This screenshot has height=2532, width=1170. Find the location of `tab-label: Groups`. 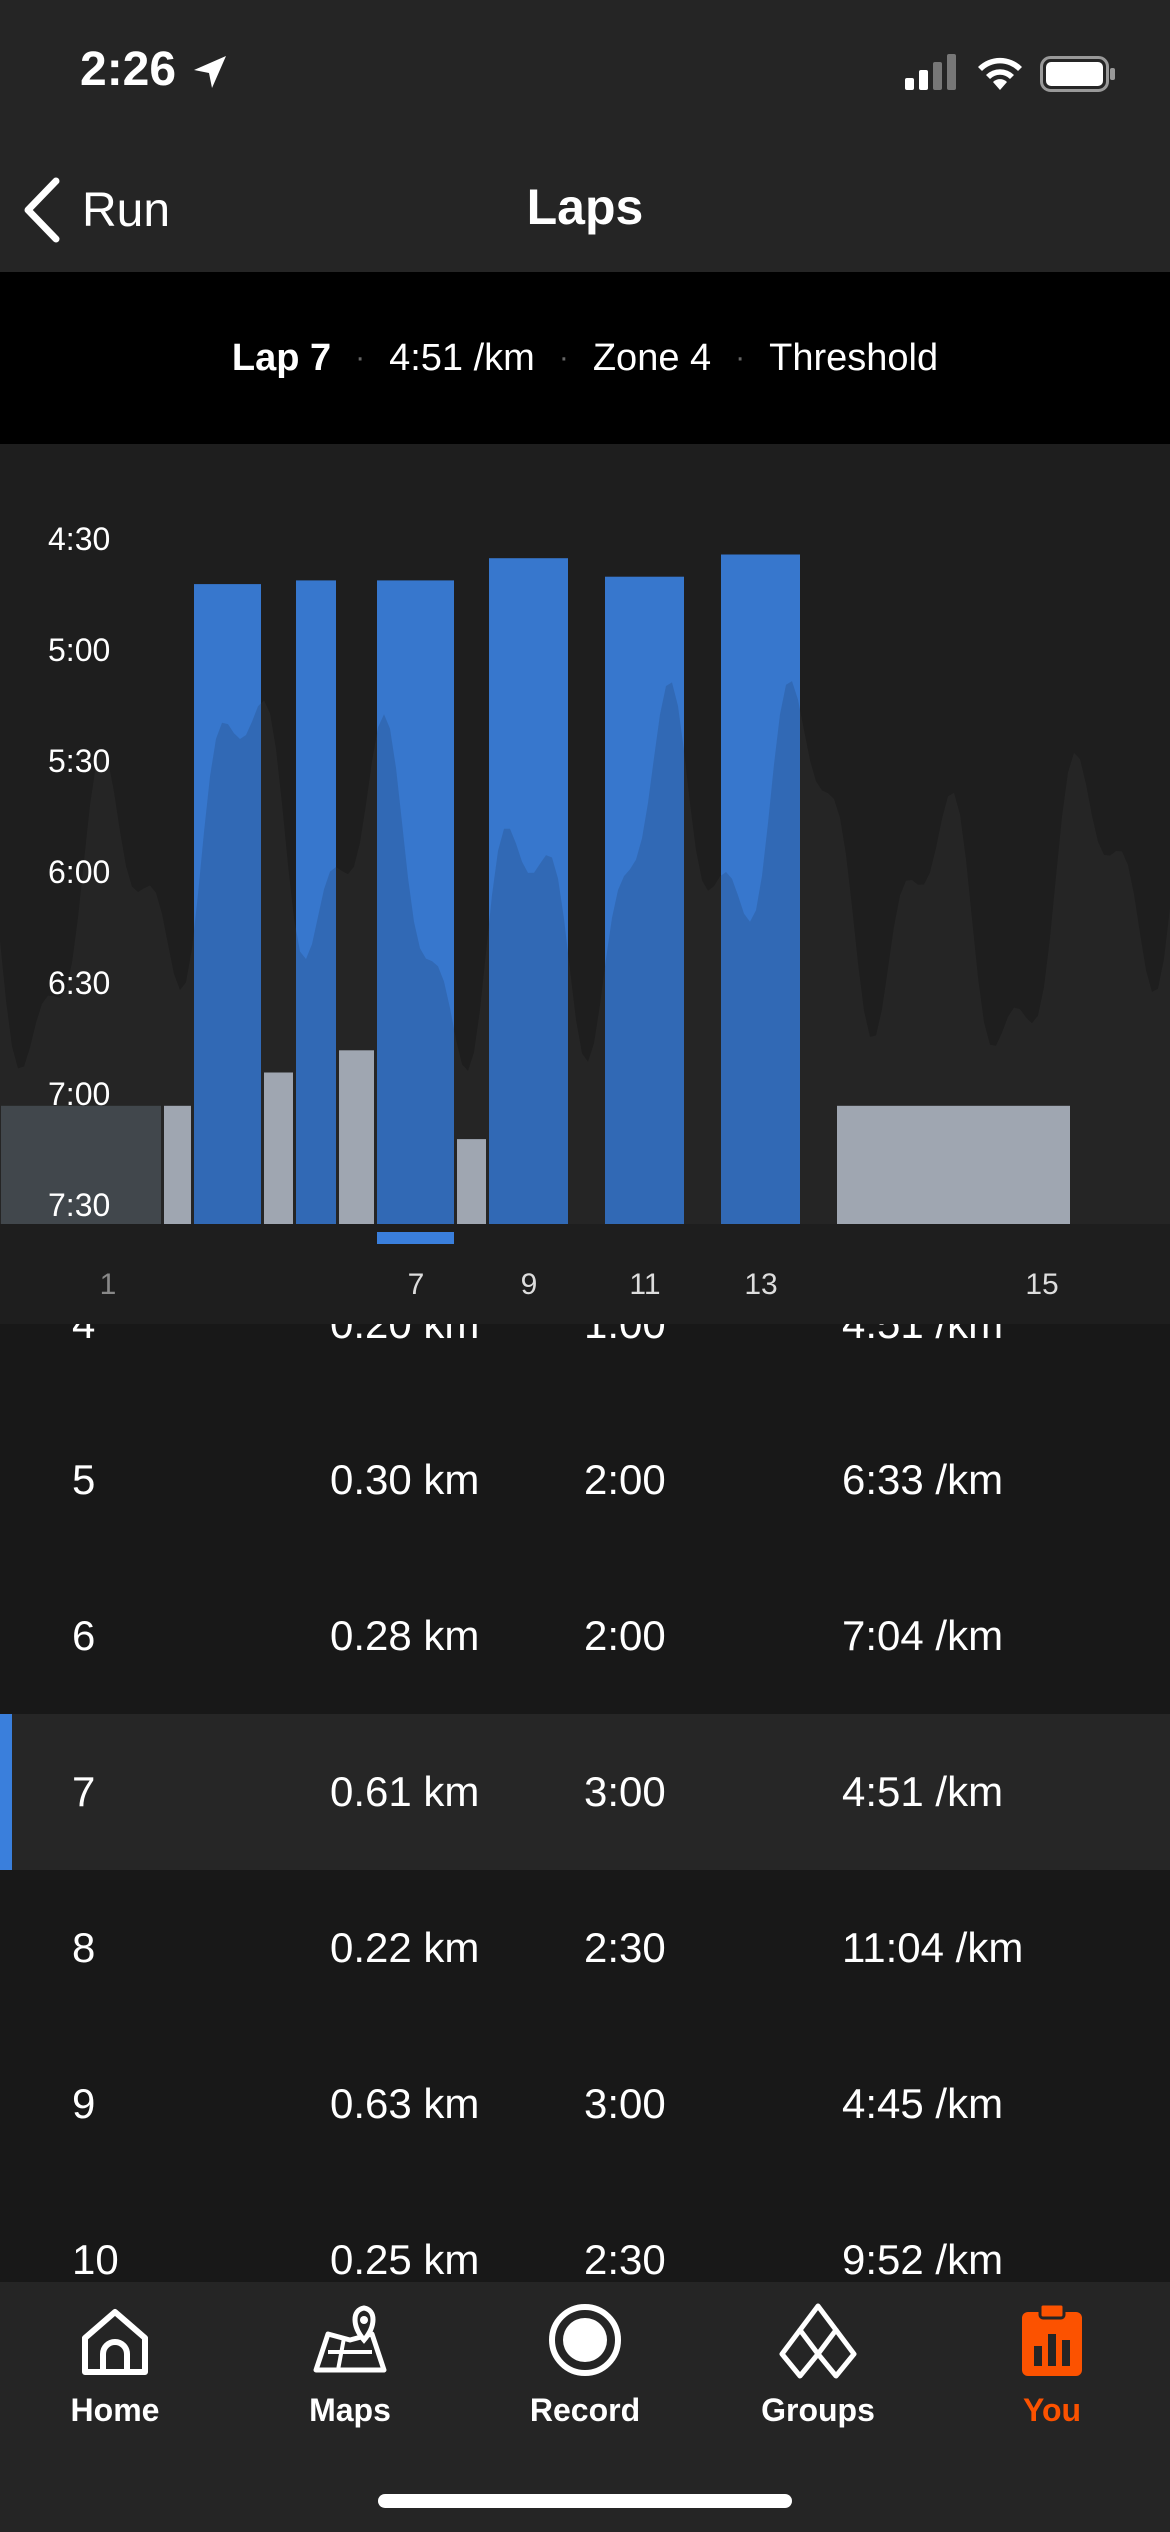

tab-label: Groups is located at coordinates (818, 2410).